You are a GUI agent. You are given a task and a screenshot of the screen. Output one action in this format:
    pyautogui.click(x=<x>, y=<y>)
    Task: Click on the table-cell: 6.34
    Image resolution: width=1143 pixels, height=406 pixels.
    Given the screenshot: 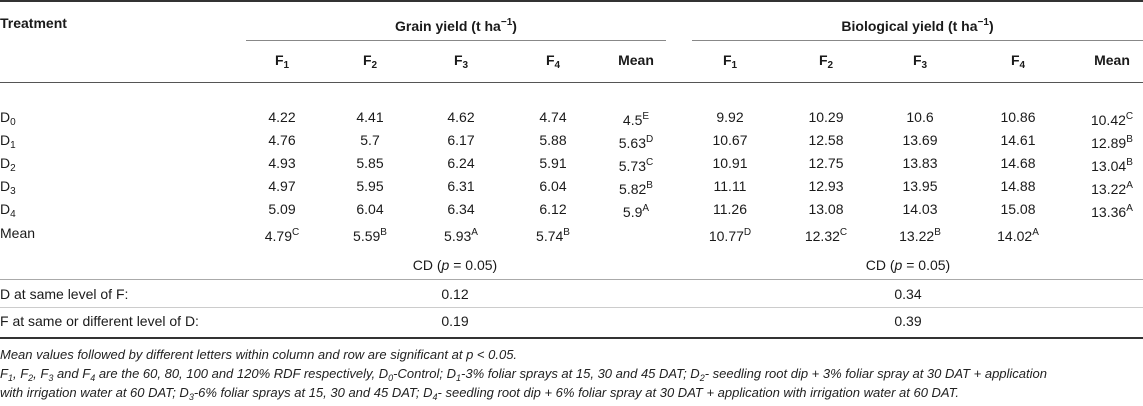 What is the action you would take?
    pyautogui.click(x=461, y=209)
    